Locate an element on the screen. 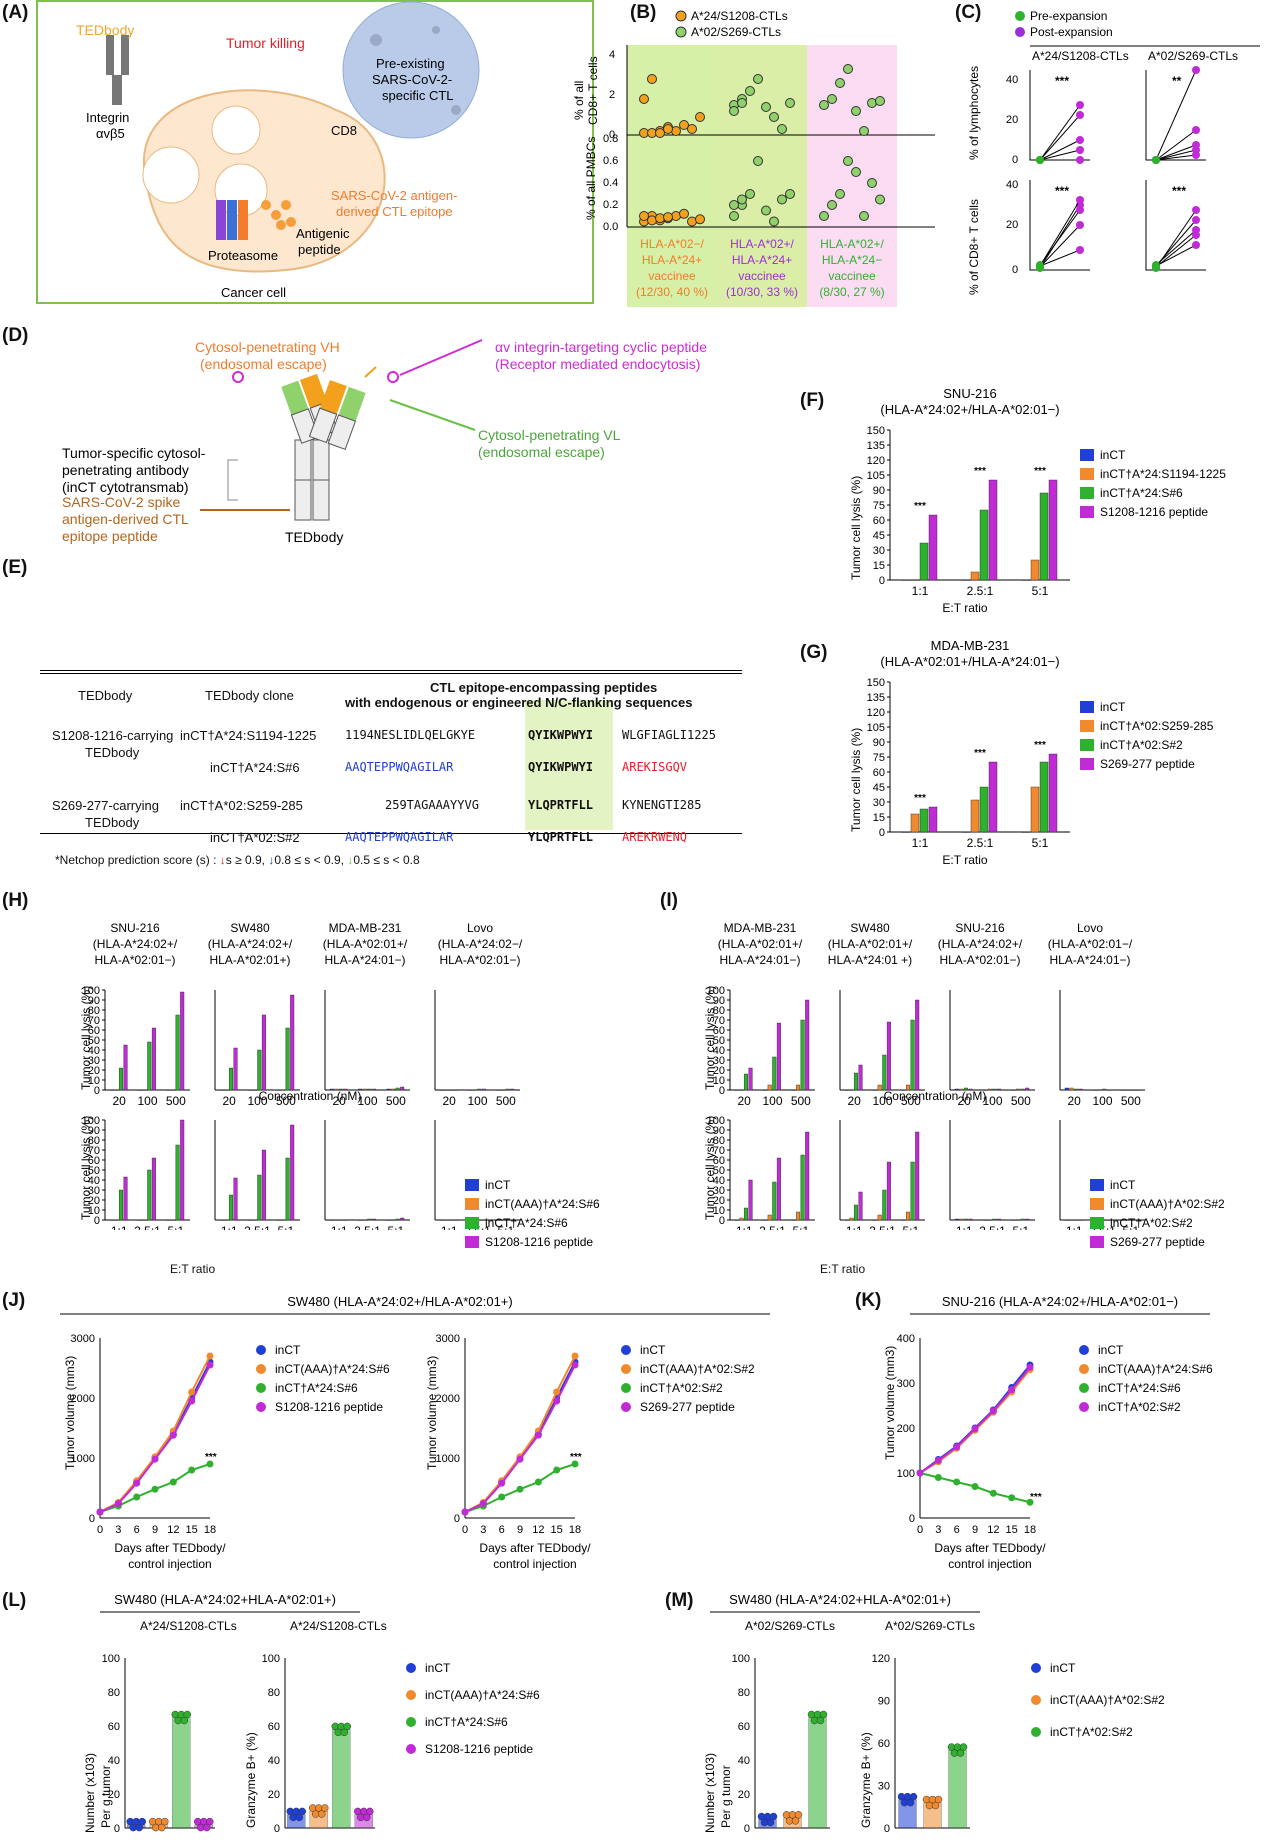 The width and height of the screenshot is (1267, 1843). legend-label: inCT is located at coordinates (1111, 1350).